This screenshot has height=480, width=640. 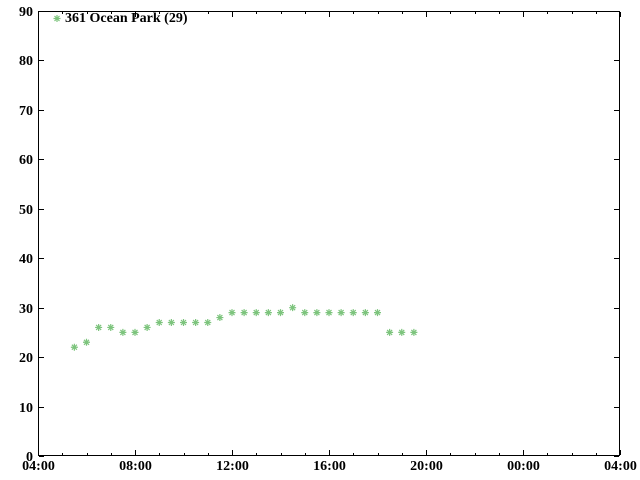 I want to click on x-tick-label: 00:00, so click(x=523, y=466).